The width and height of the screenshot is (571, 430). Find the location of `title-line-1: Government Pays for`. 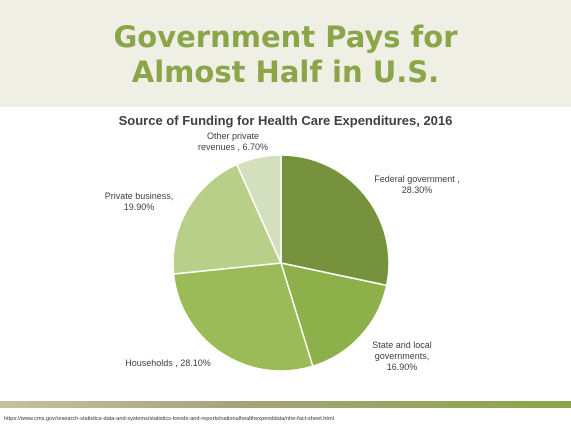

title-line-1: Government Pays for is located at coordinates (285, 37).